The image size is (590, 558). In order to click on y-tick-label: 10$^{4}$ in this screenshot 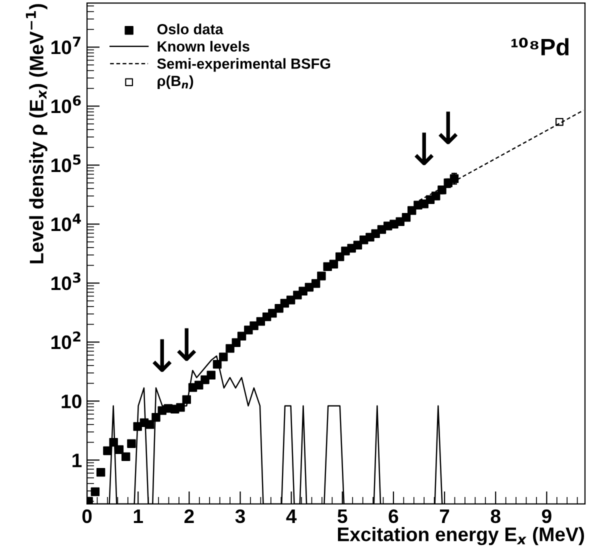, I will do `click(66, 223)`.